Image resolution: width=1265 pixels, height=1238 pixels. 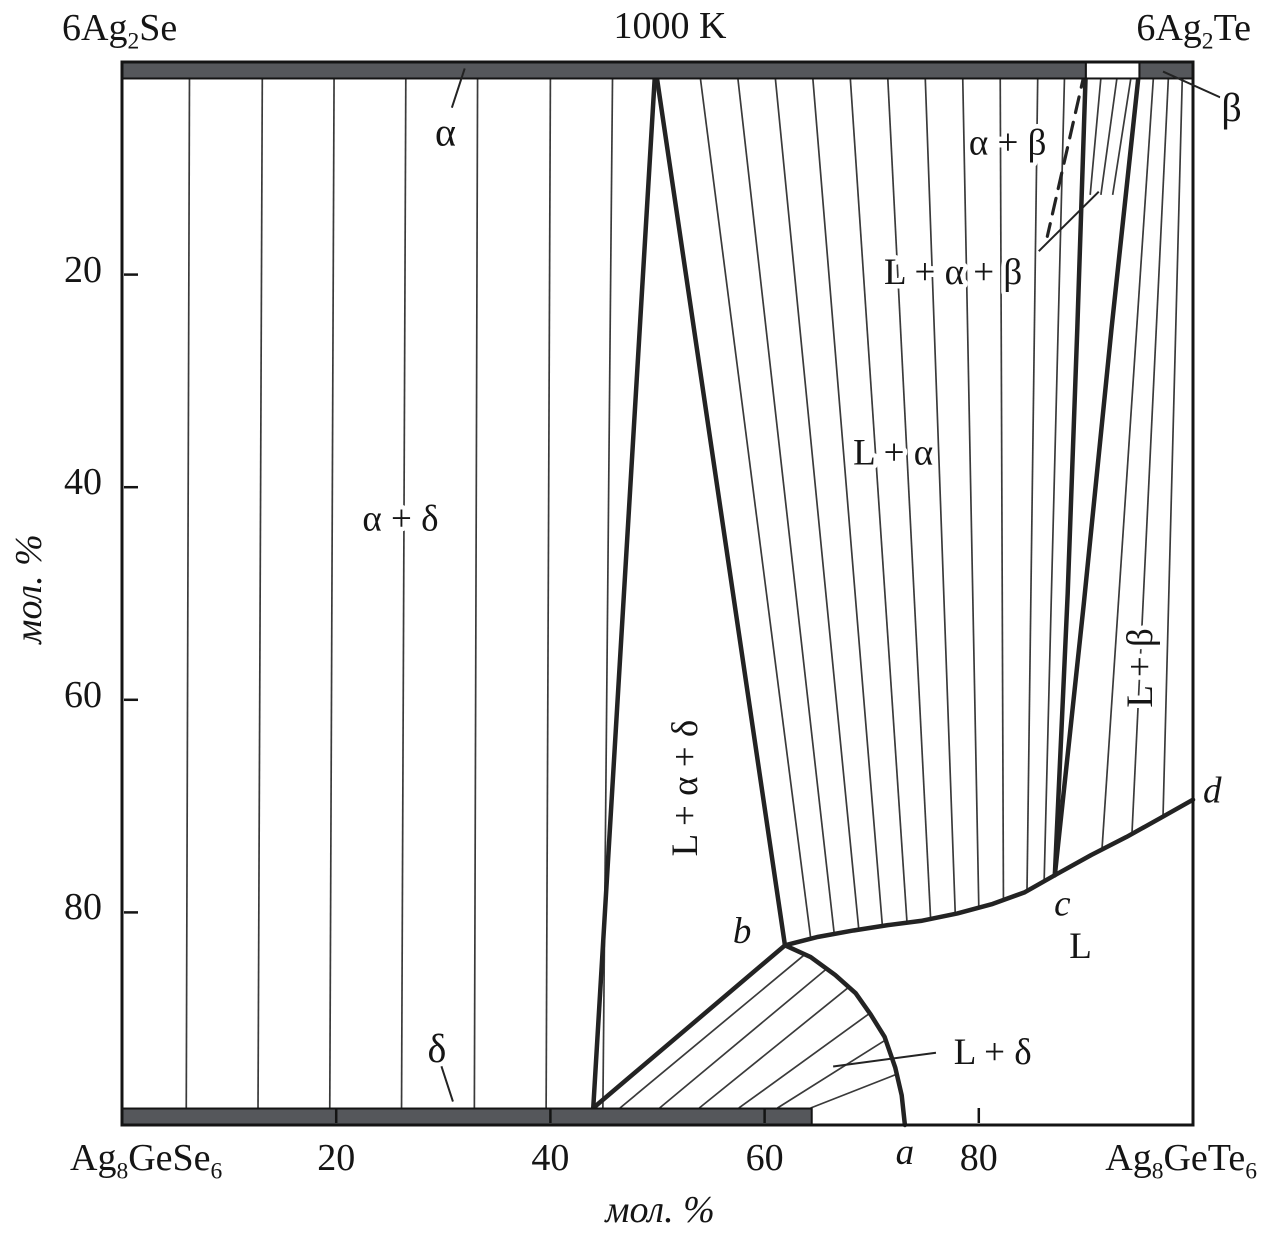 I want to click on region-label-l-beta: L + β, so click(x=1140, y=667).